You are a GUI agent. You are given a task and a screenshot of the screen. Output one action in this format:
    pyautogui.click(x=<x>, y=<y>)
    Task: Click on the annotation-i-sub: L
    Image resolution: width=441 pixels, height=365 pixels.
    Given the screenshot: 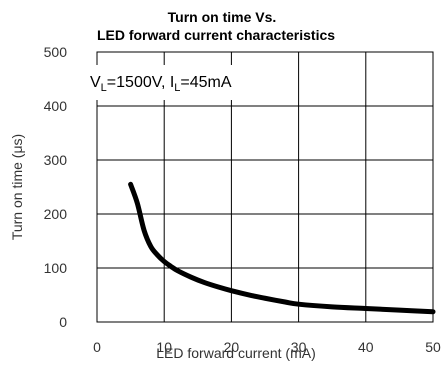 What is the action you would take?
    pyautogui.click(x=177, y=88)
    